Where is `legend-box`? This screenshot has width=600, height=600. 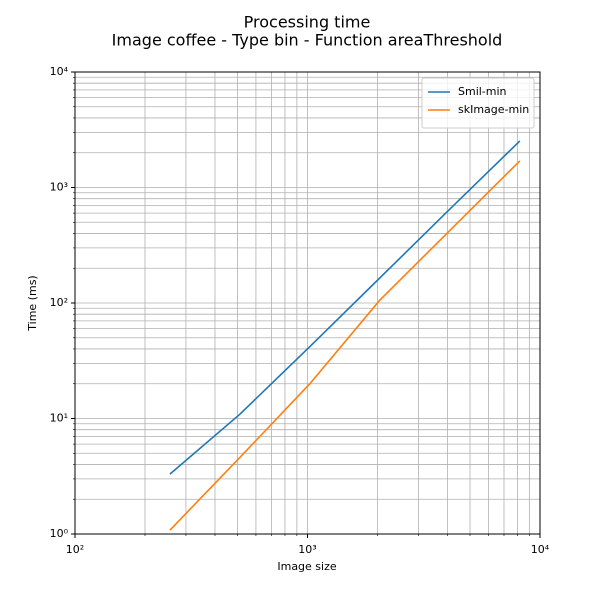
legend-box is located at coordinates (478, 103).